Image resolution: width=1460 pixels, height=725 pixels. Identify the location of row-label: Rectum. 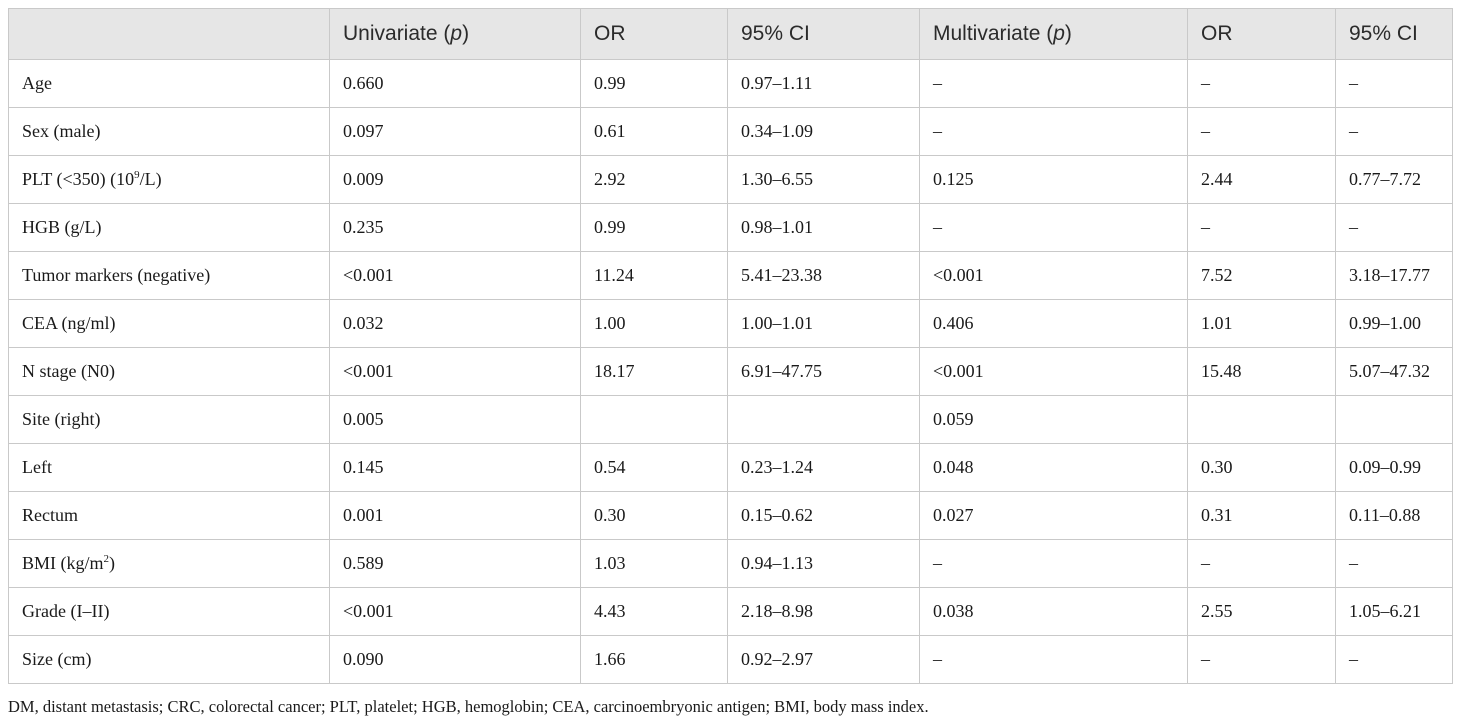
(169, 515).